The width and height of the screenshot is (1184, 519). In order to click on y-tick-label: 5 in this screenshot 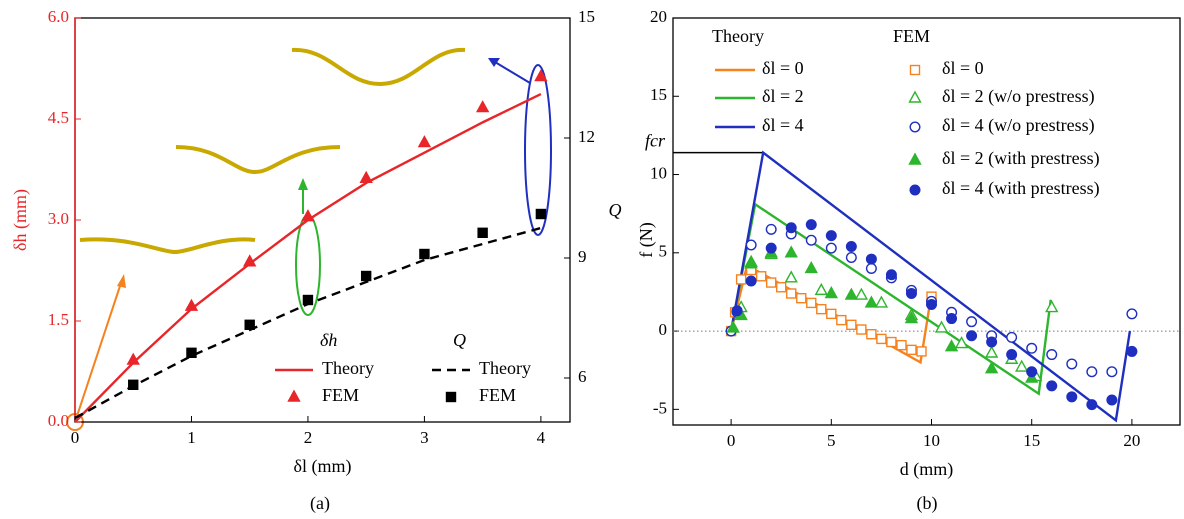, I will do `click(663, 251)`.